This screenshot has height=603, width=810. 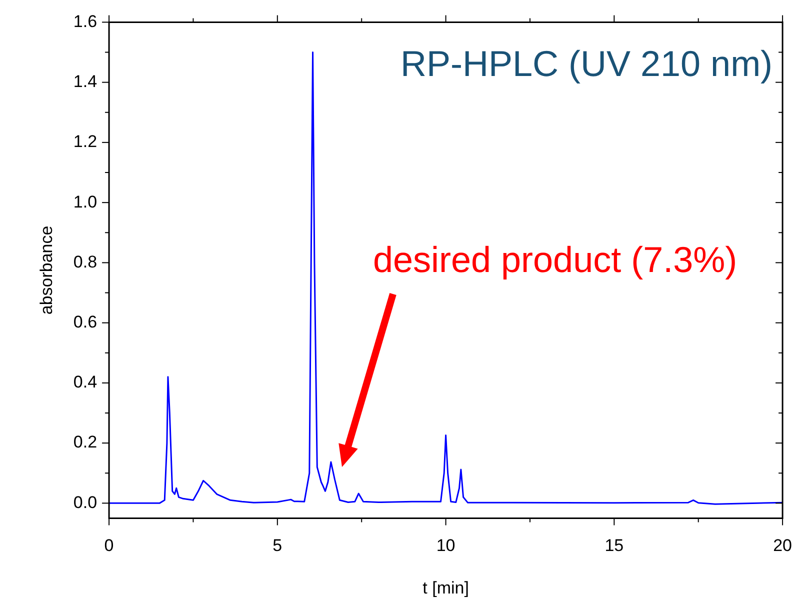 I want to click on y-axis-title: absorbance, so click(x=46, y=270).